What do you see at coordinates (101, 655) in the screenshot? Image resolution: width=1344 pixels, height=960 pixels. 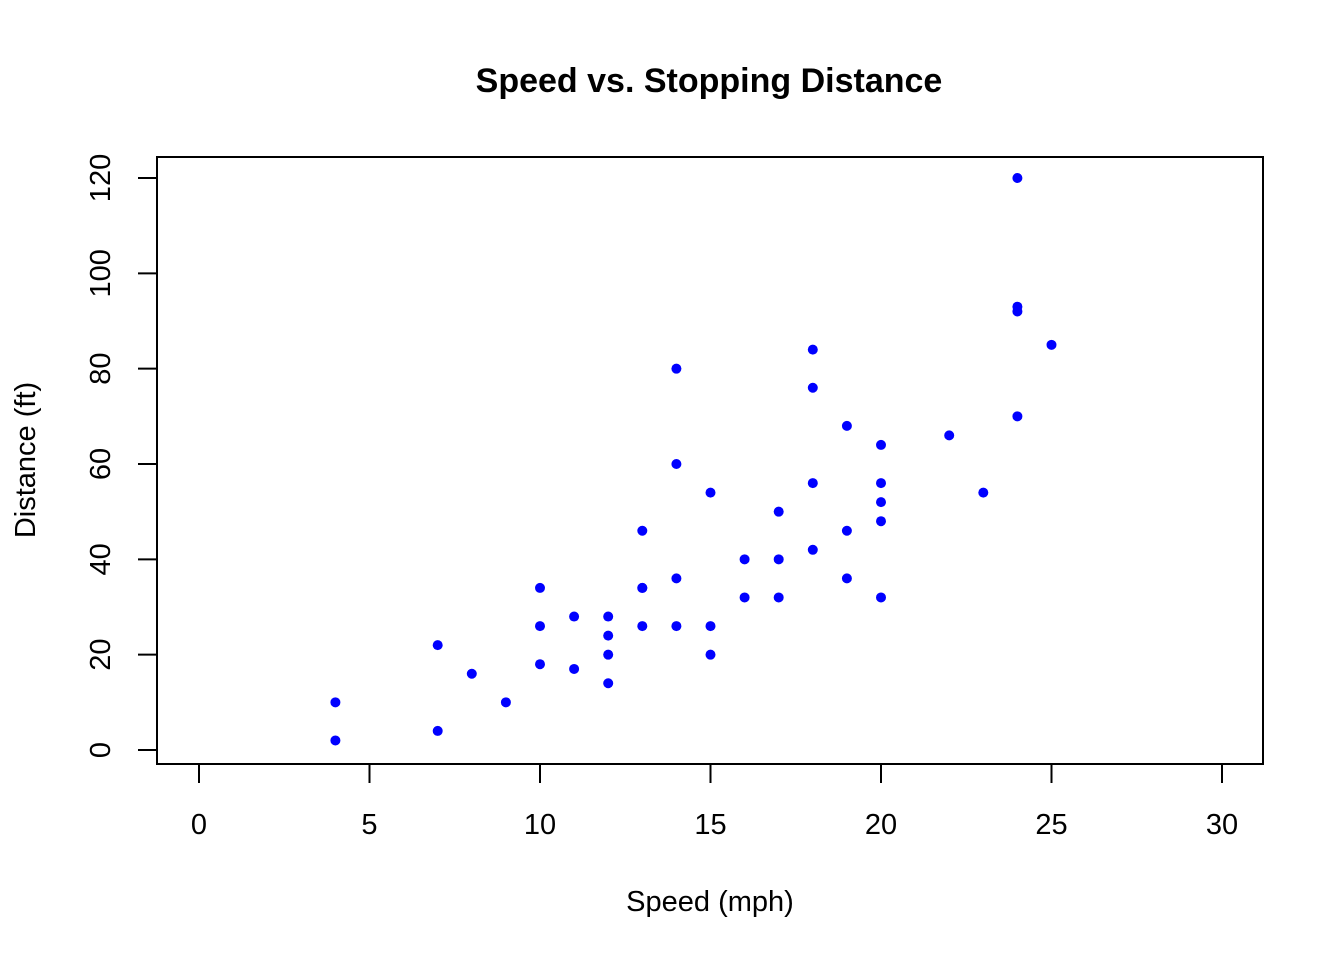 I see `y-tick-label: 20` at bounding box center [101, 655].